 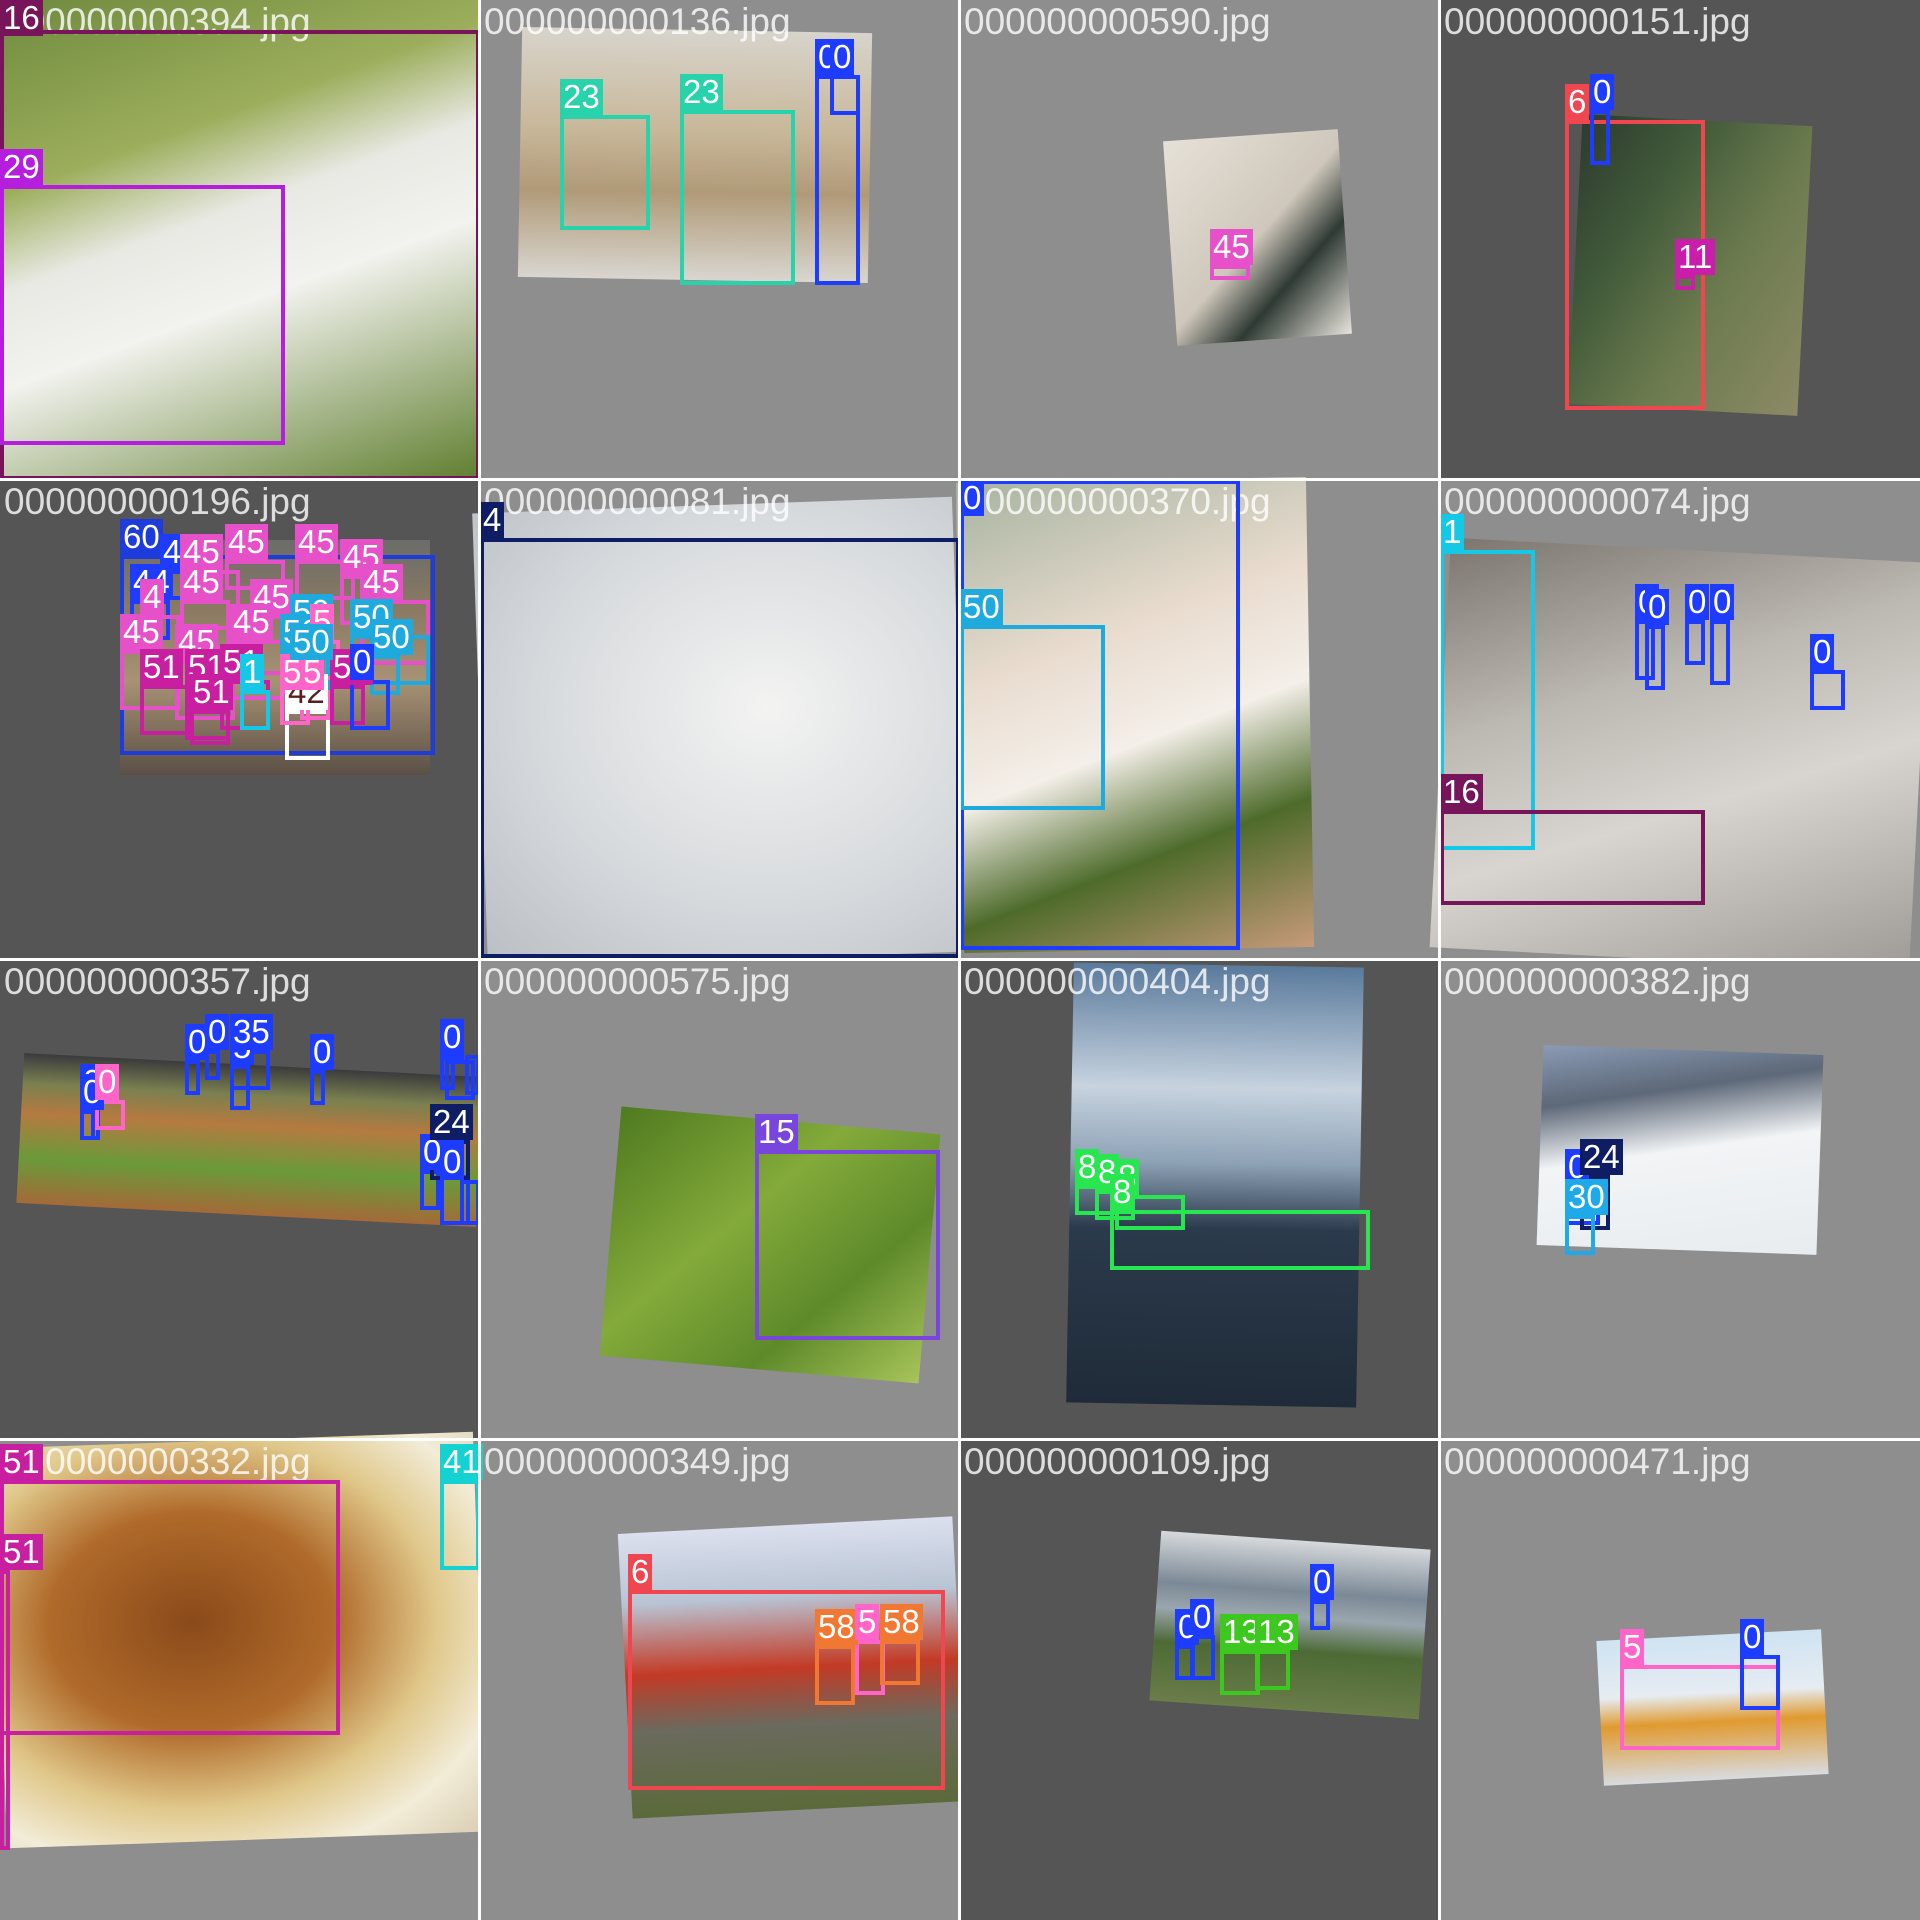 What do you see at coordinates (251, 1032) in the screenshot?
I see `detection-class-label: 35` at bounding box center [251, 1032].